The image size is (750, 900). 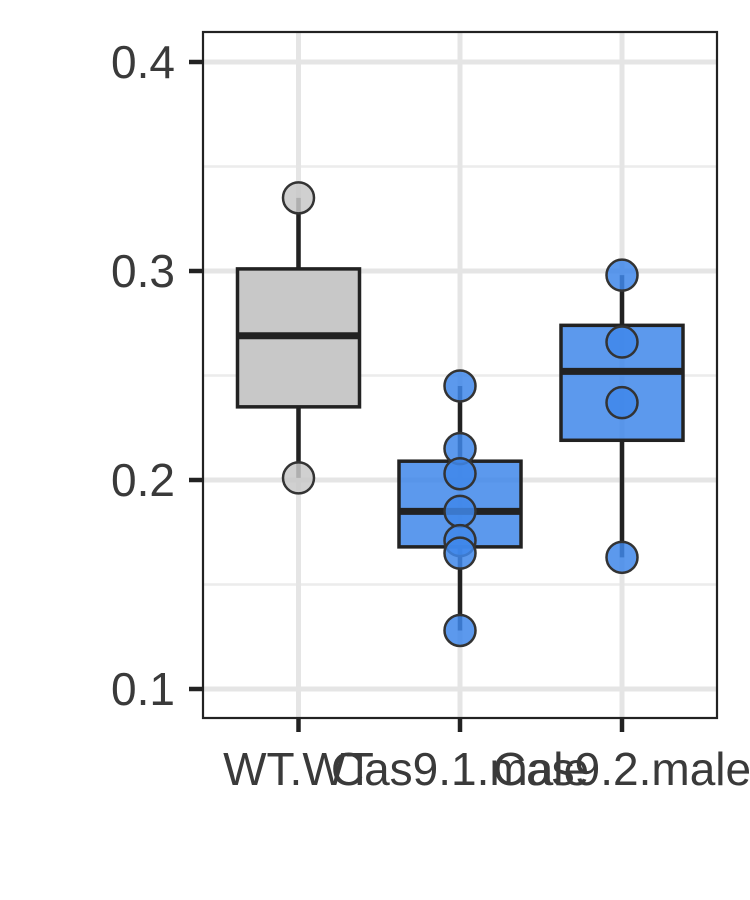 What do you see at coordinates (143, 271) in the screenshot?
I see `y-tick-label: 0.3` at bounding box center [143, 271].